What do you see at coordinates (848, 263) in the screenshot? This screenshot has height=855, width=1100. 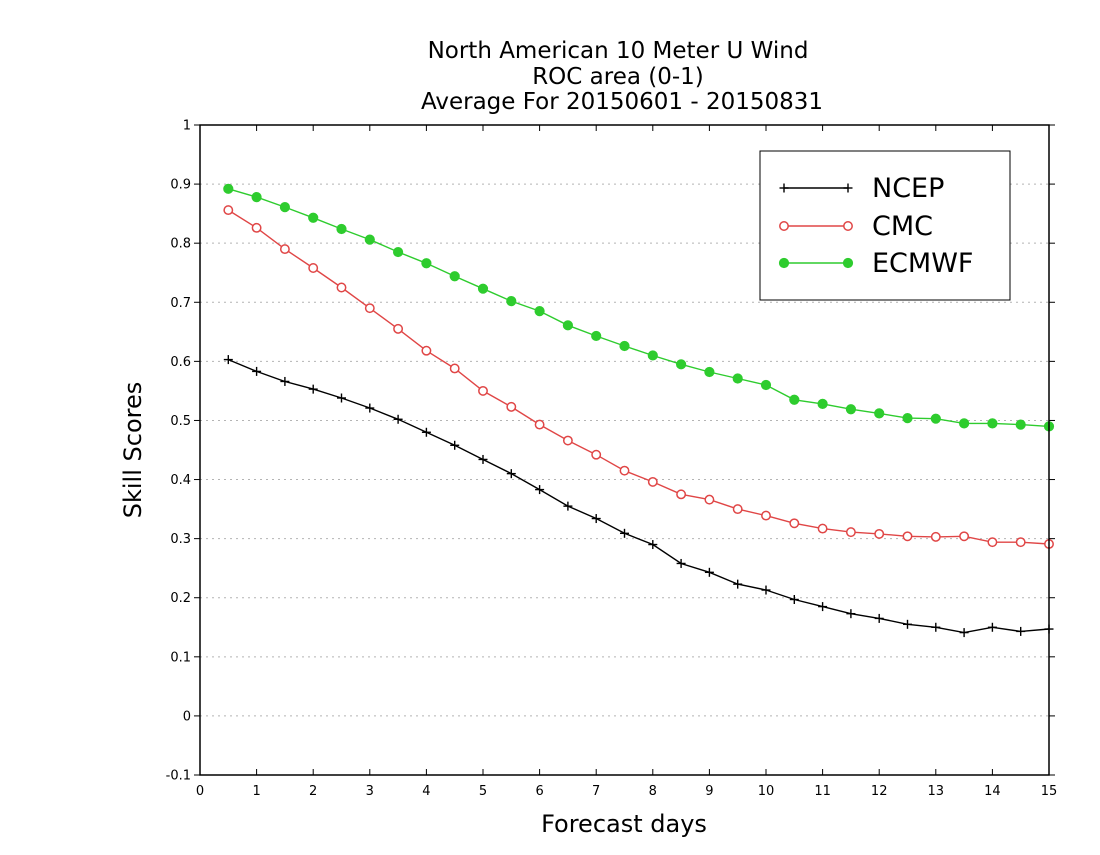 I see `legend-marker-ecmwf` at bounding box center [848, 263].